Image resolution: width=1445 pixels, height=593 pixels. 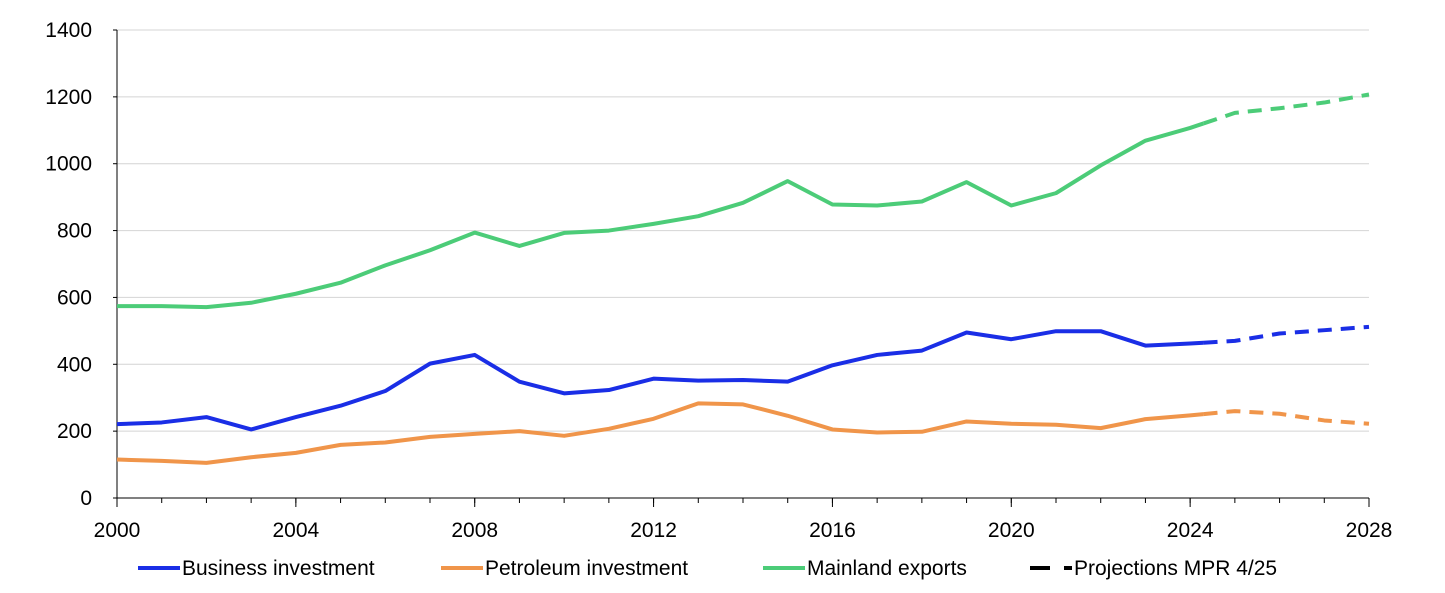 What do you see at coordinates (832, 530) in the screenshot?
I see `x-tick-label: 2016` at bounding box center [832, 530].